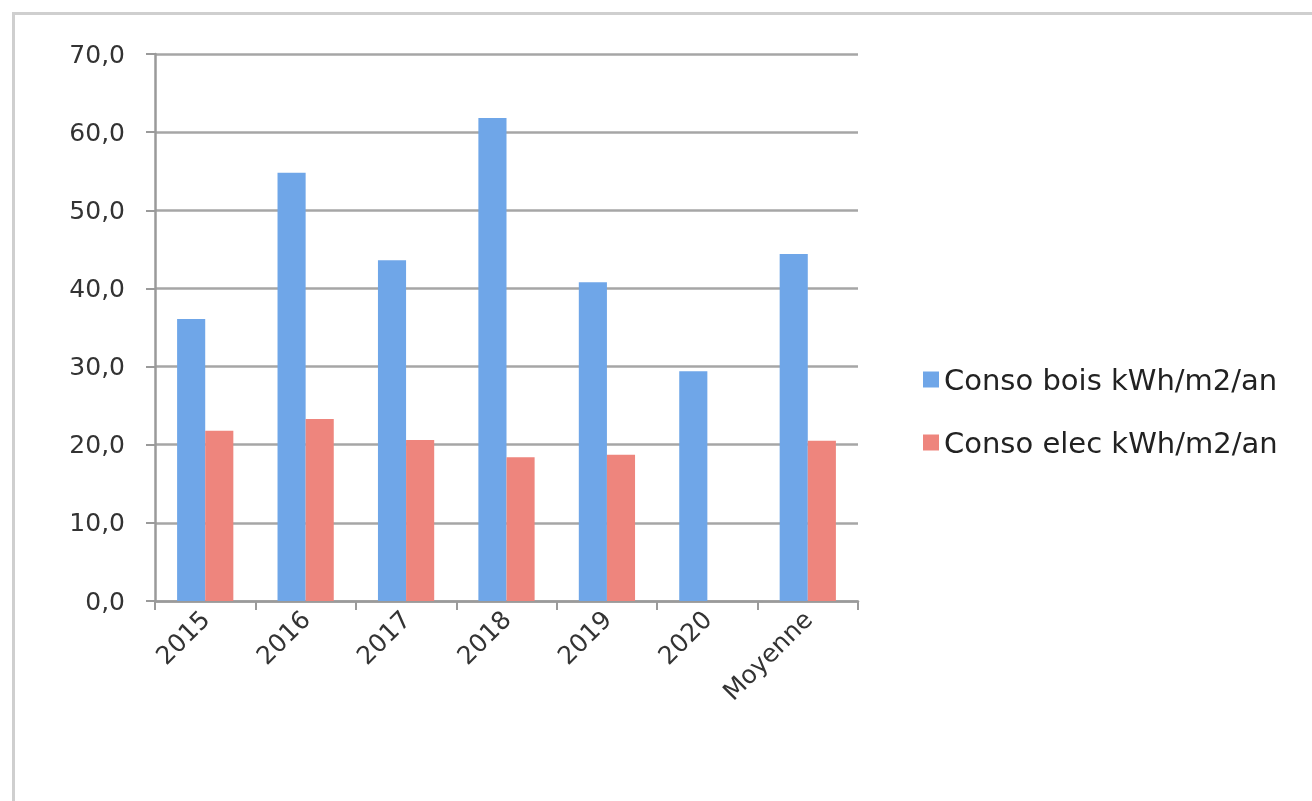  I want to click on y-tick-label: 50,0, so click(97, 210).